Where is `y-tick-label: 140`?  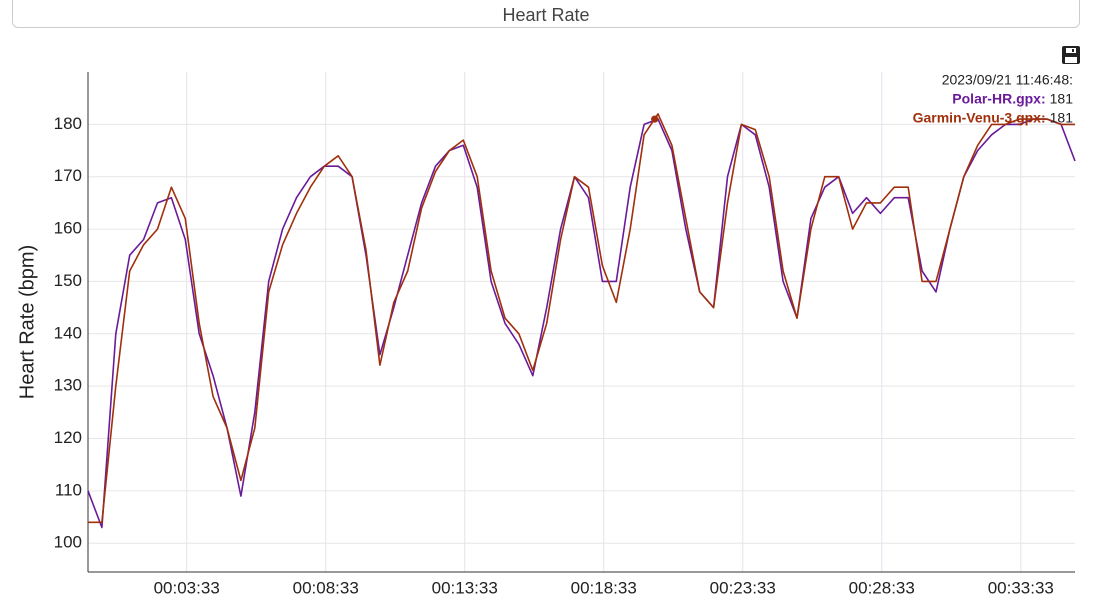 y-tick-label: 140 is located at coordinates (68, 332).